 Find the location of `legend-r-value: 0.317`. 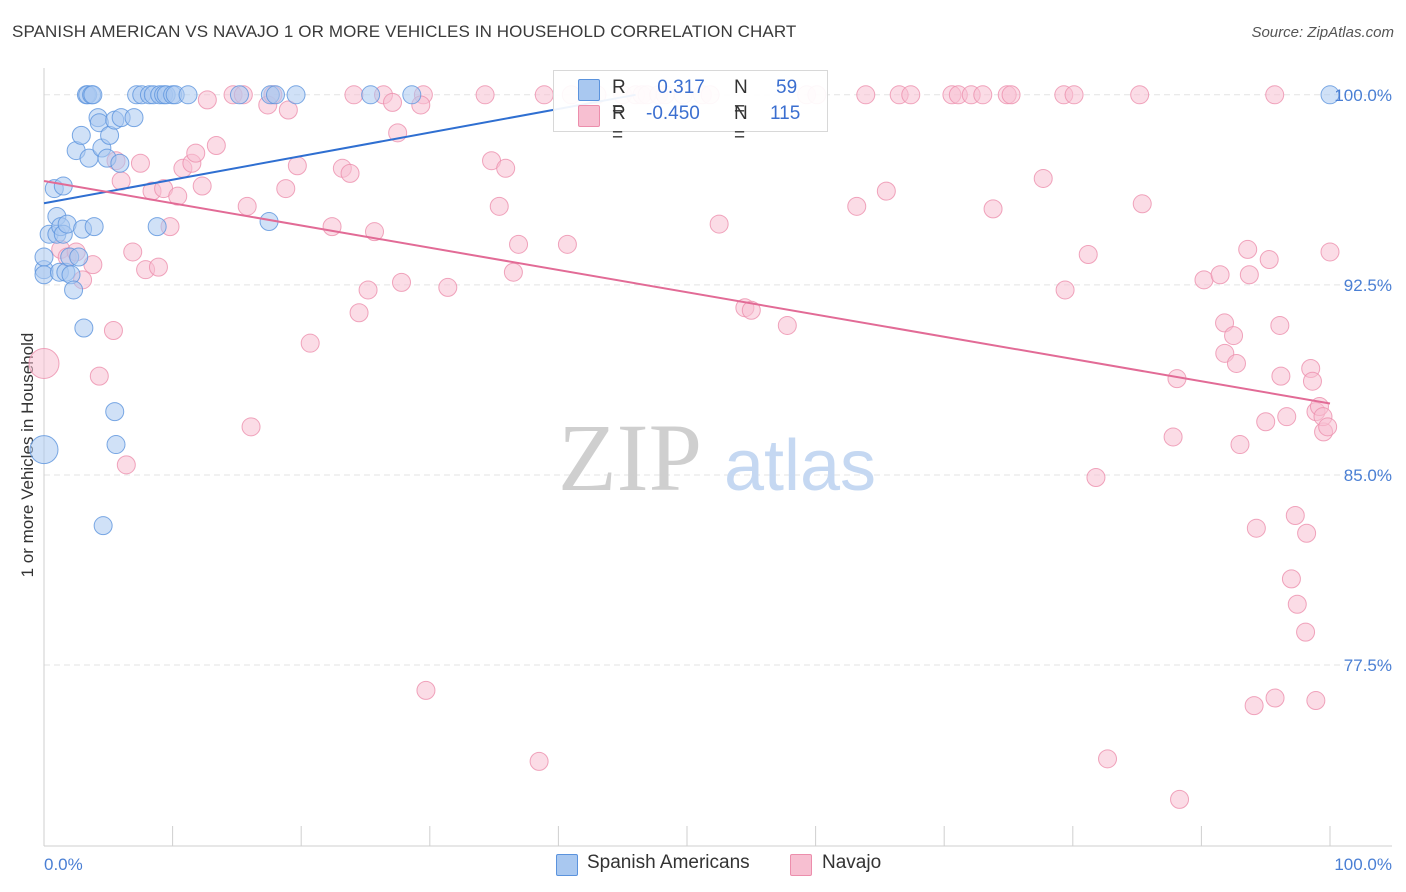

legend-r-value: 0.317 is located at coordinates (678, 87).